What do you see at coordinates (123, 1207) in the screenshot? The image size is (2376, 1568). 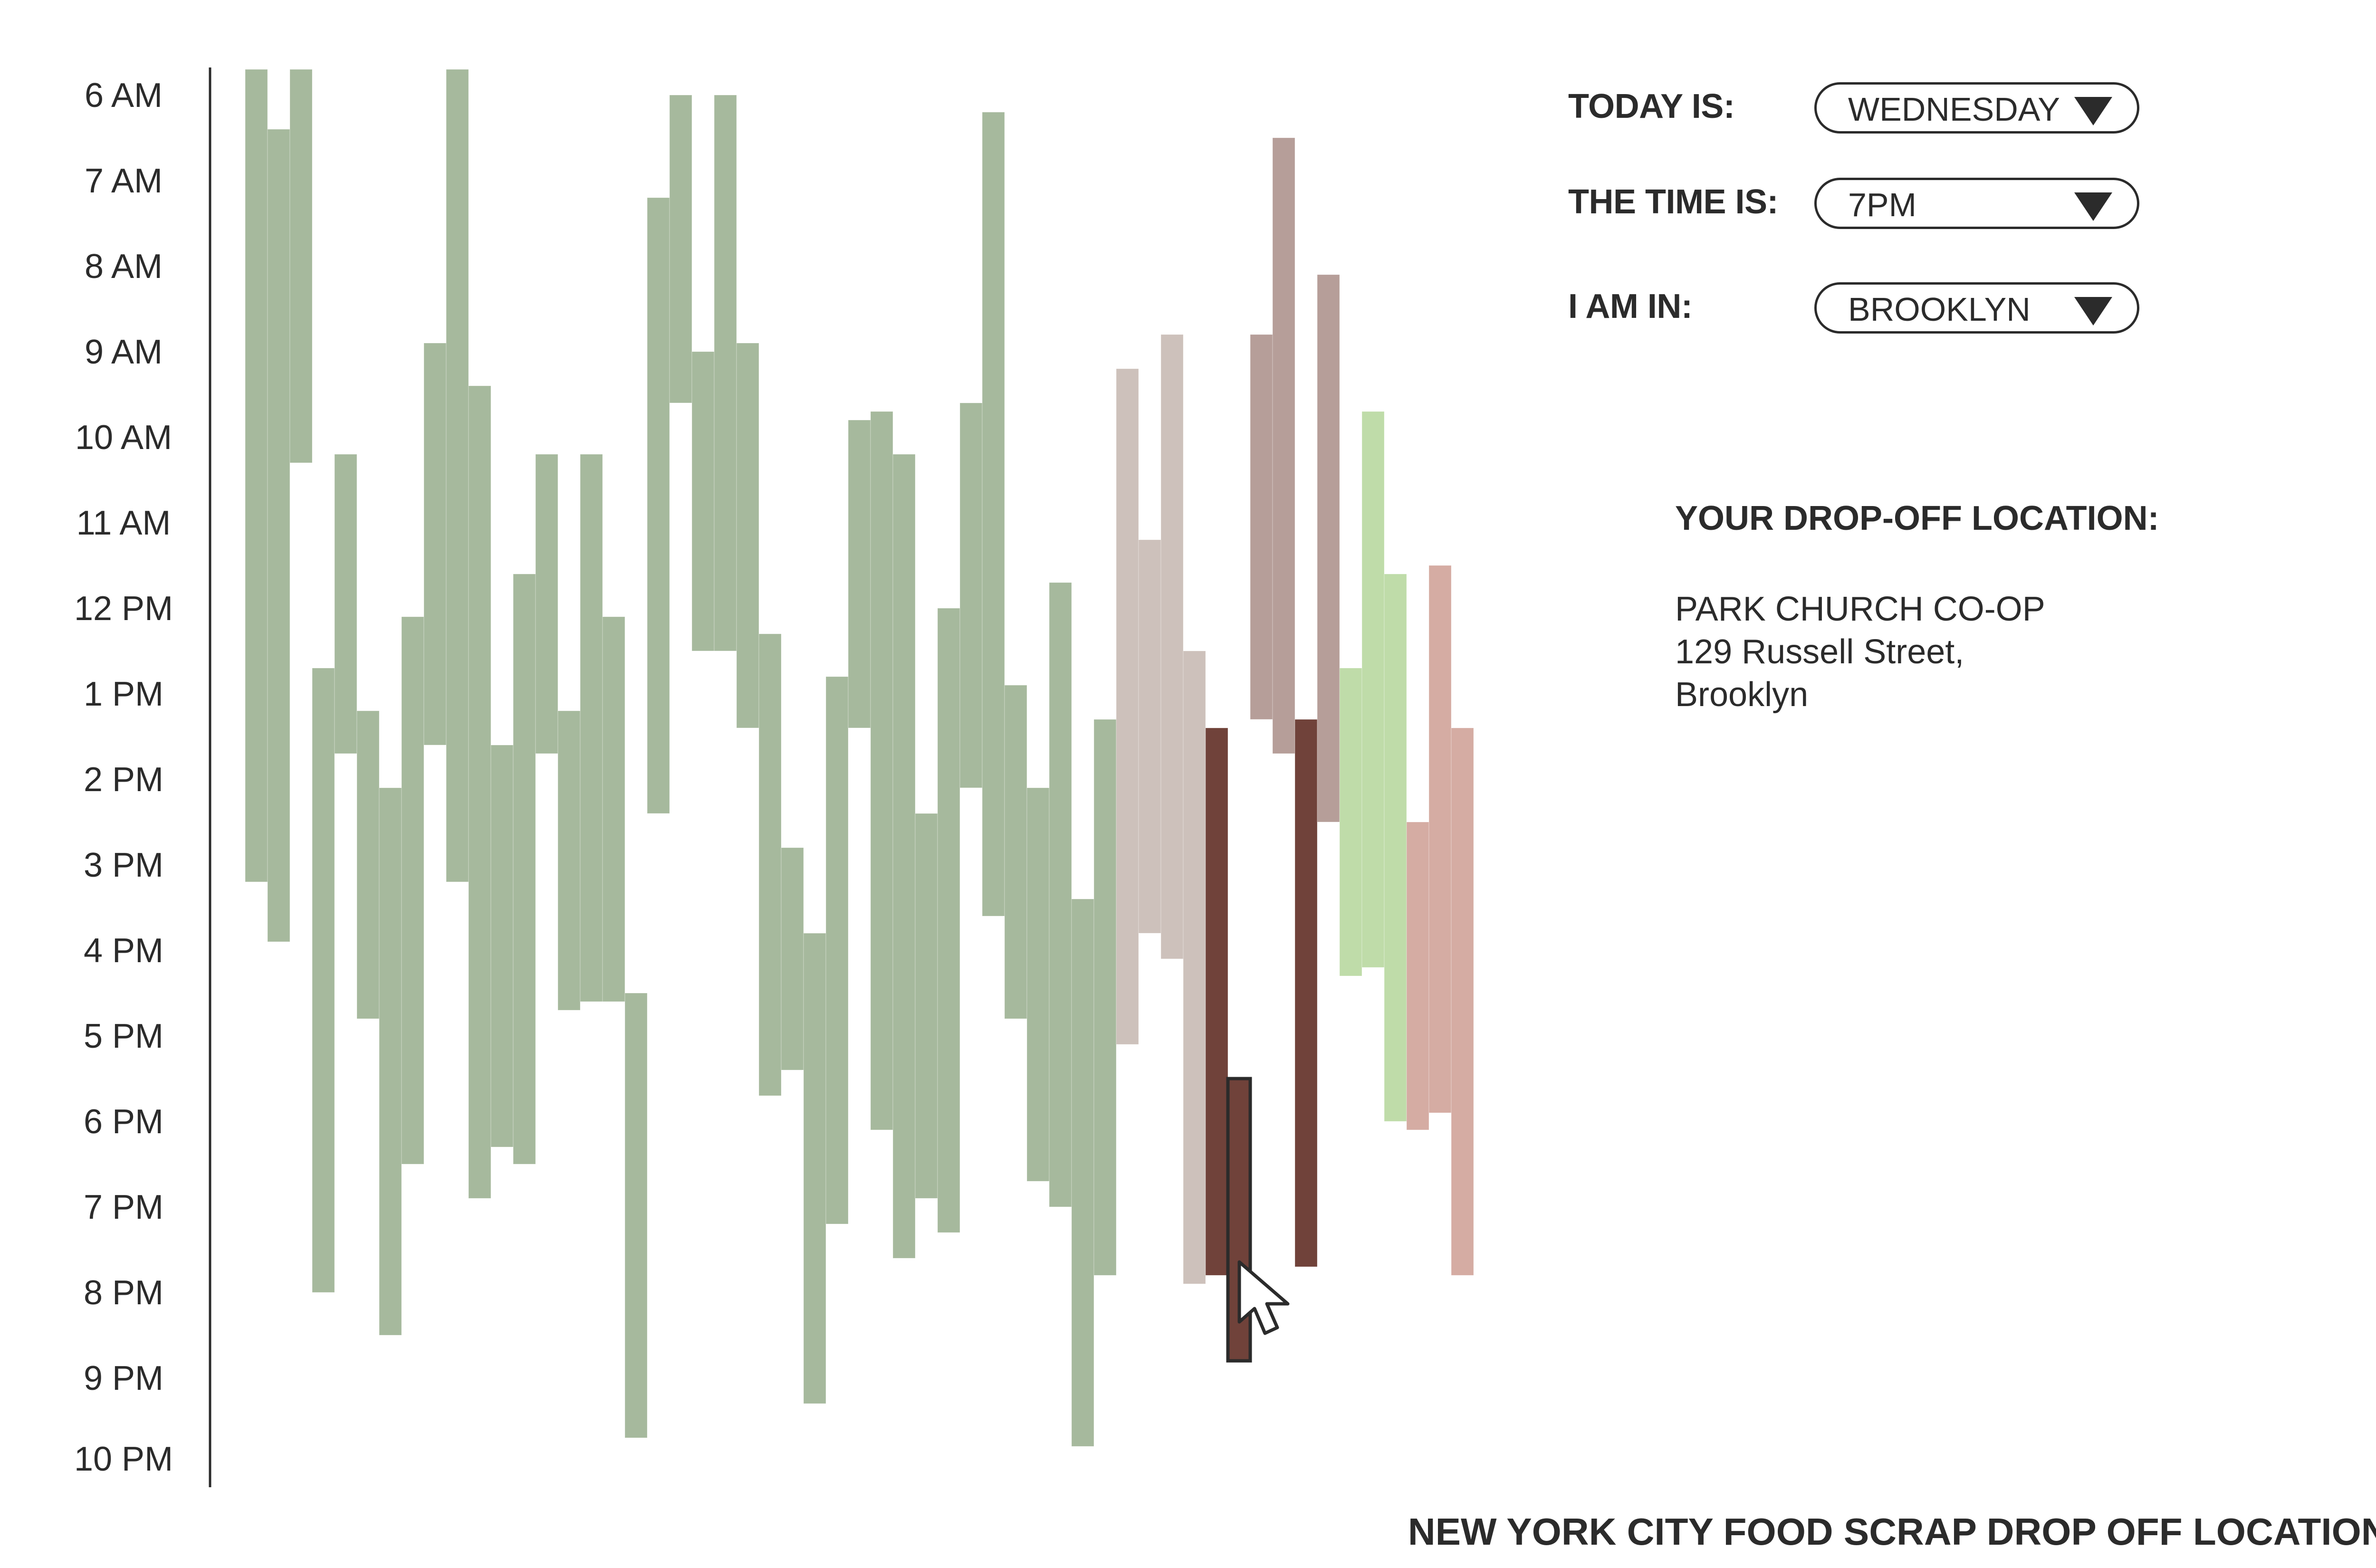 I see `y-tick-label: 7 PM` at bounding box center [123, 1207].